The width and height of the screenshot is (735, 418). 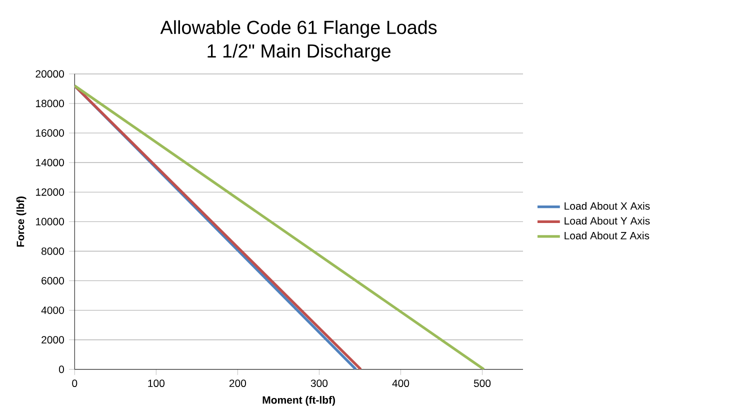 What do you see at coordinates (50, 222) in the screenshot?
I see `y-tick-label: 10000` at bounding box center [50, 222].